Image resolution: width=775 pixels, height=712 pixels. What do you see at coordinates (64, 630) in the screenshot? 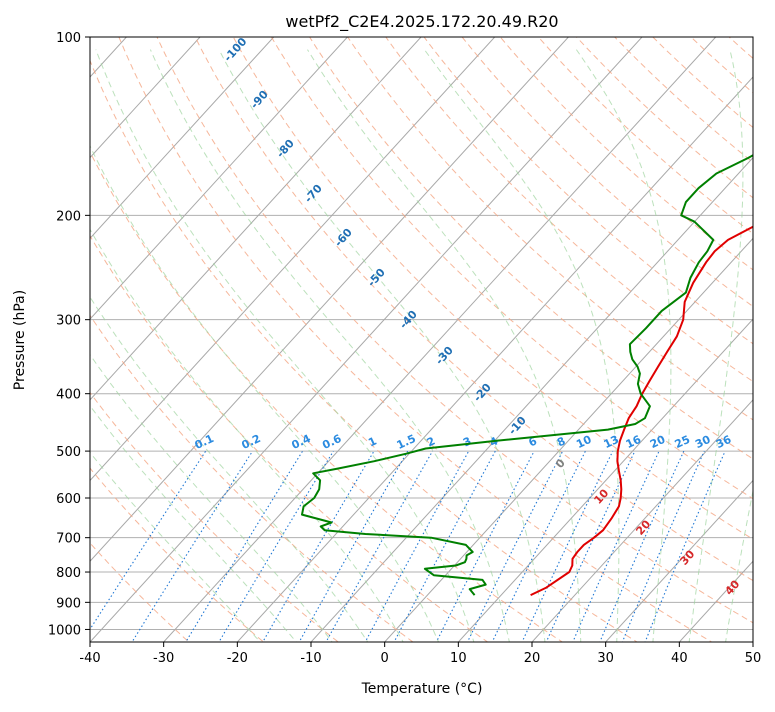
I see `y-tick-label: 1000` at bounding box center [64, 630].